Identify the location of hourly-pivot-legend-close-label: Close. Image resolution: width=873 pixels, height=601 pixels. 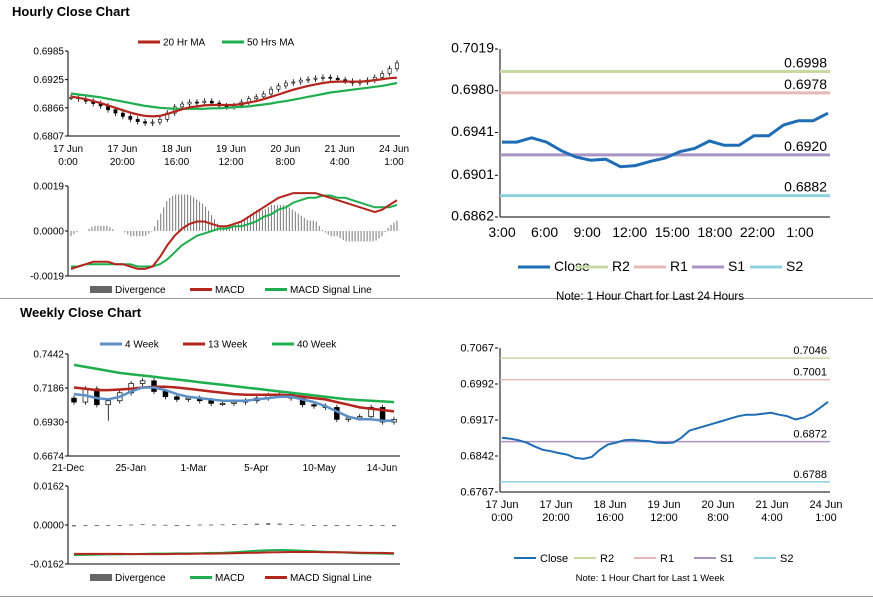
(572, 266).